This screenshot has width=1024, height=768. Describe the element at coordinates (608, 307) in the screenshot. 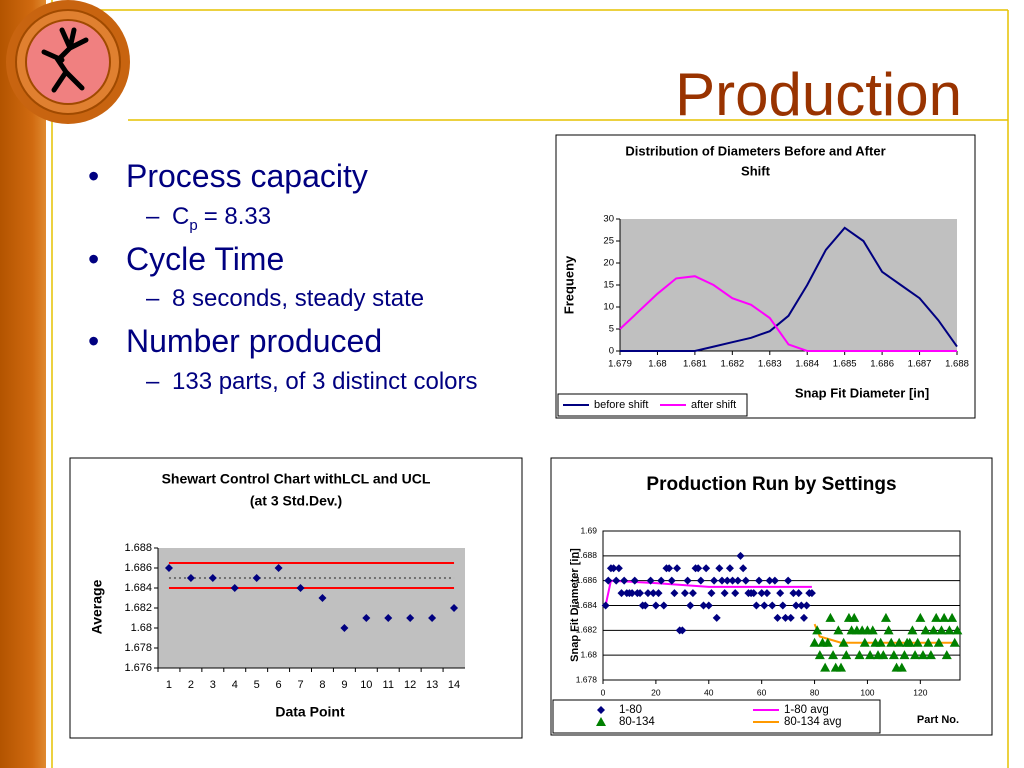

I see `y-tick-label: 10` at that location.